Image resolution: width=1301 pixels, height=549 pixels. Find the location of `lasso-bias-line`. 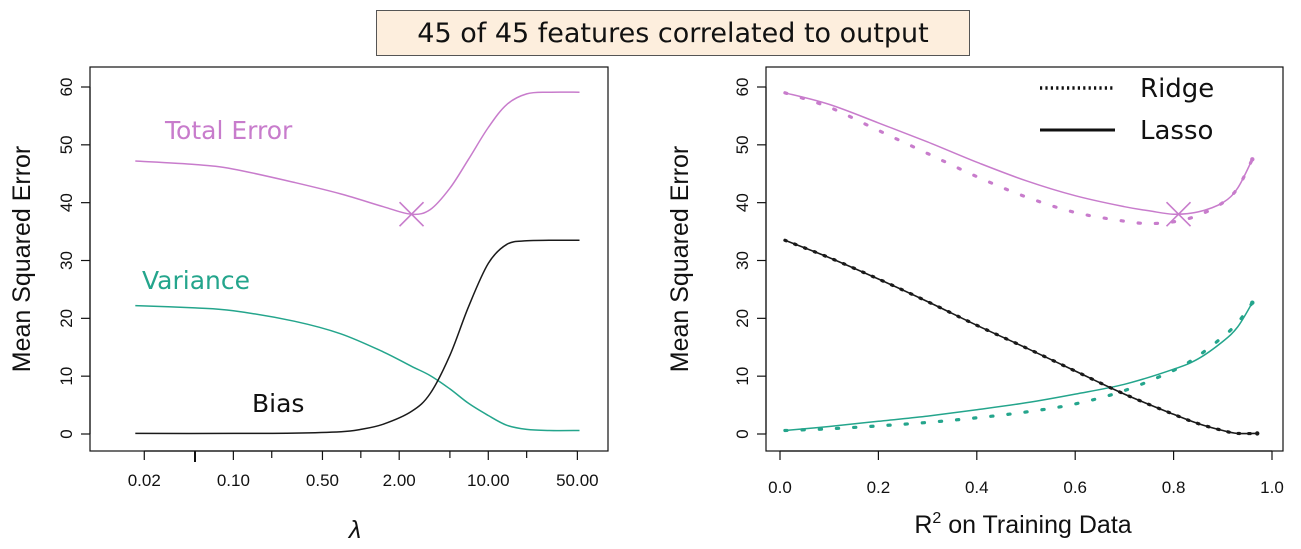

lasso-bias-line is located at coordinates (1021, 337).